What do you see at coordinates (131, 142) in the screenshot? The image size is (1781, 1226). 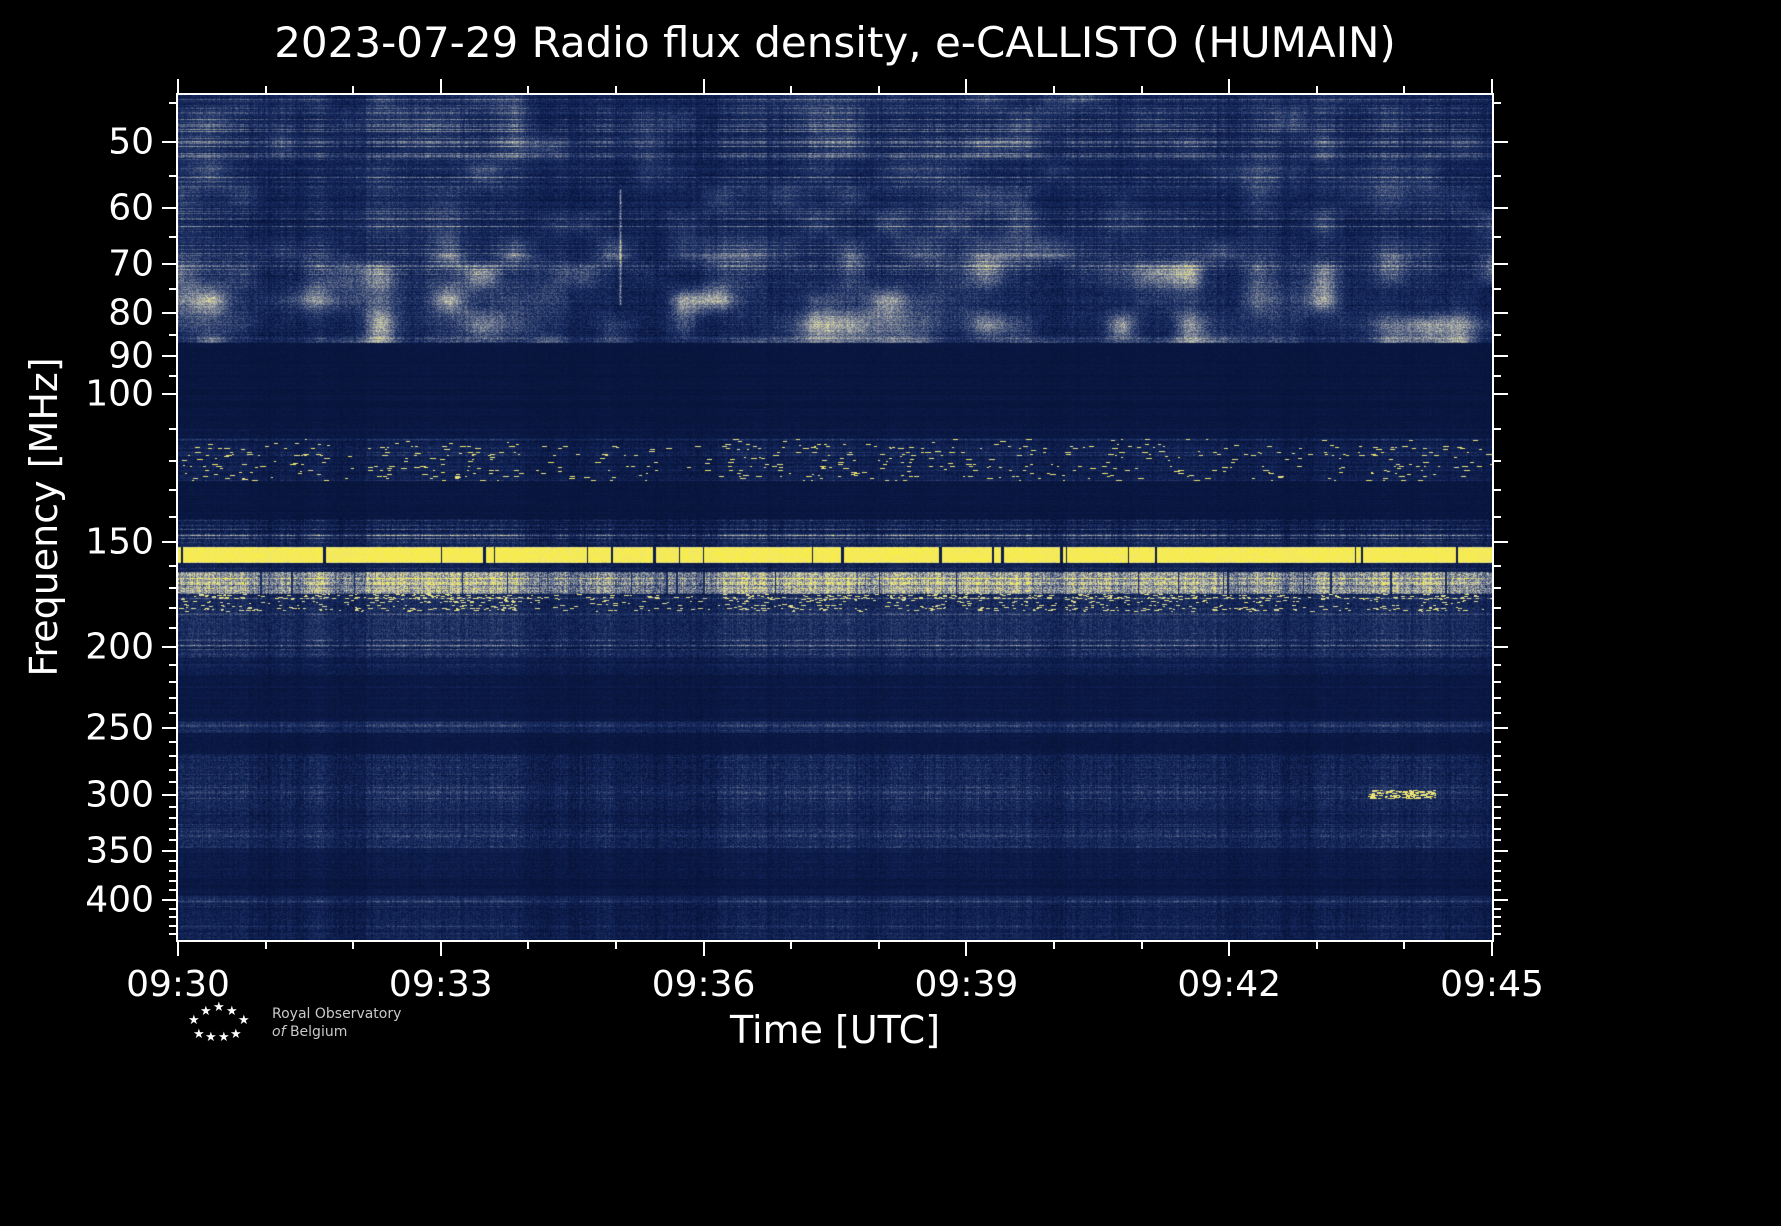 I see `y-tick-label: 50` at bounding box center [131, 142].